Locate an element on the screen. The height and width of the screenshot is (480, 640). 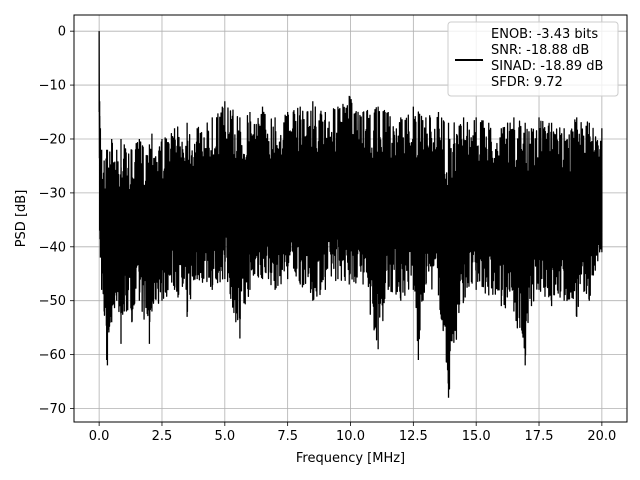
y-tick-label: −60 is located at coordinates (52, 355).